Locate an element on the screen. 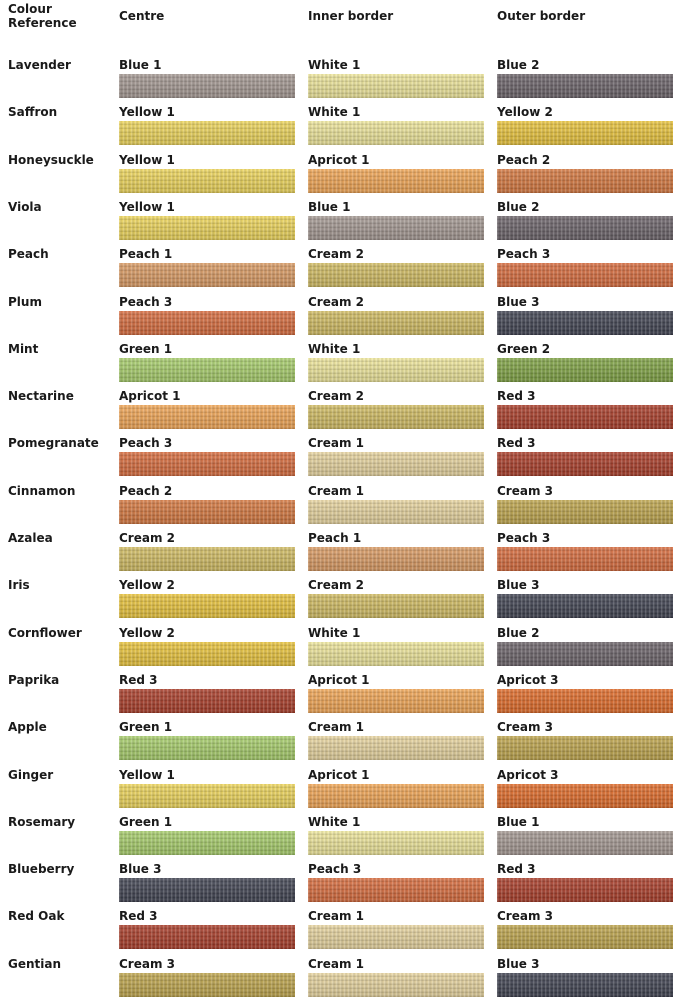 The width and height of the screenshot is (680, 1004). colour-reference-header: Colour Reference is located at coordinates (42, 16).